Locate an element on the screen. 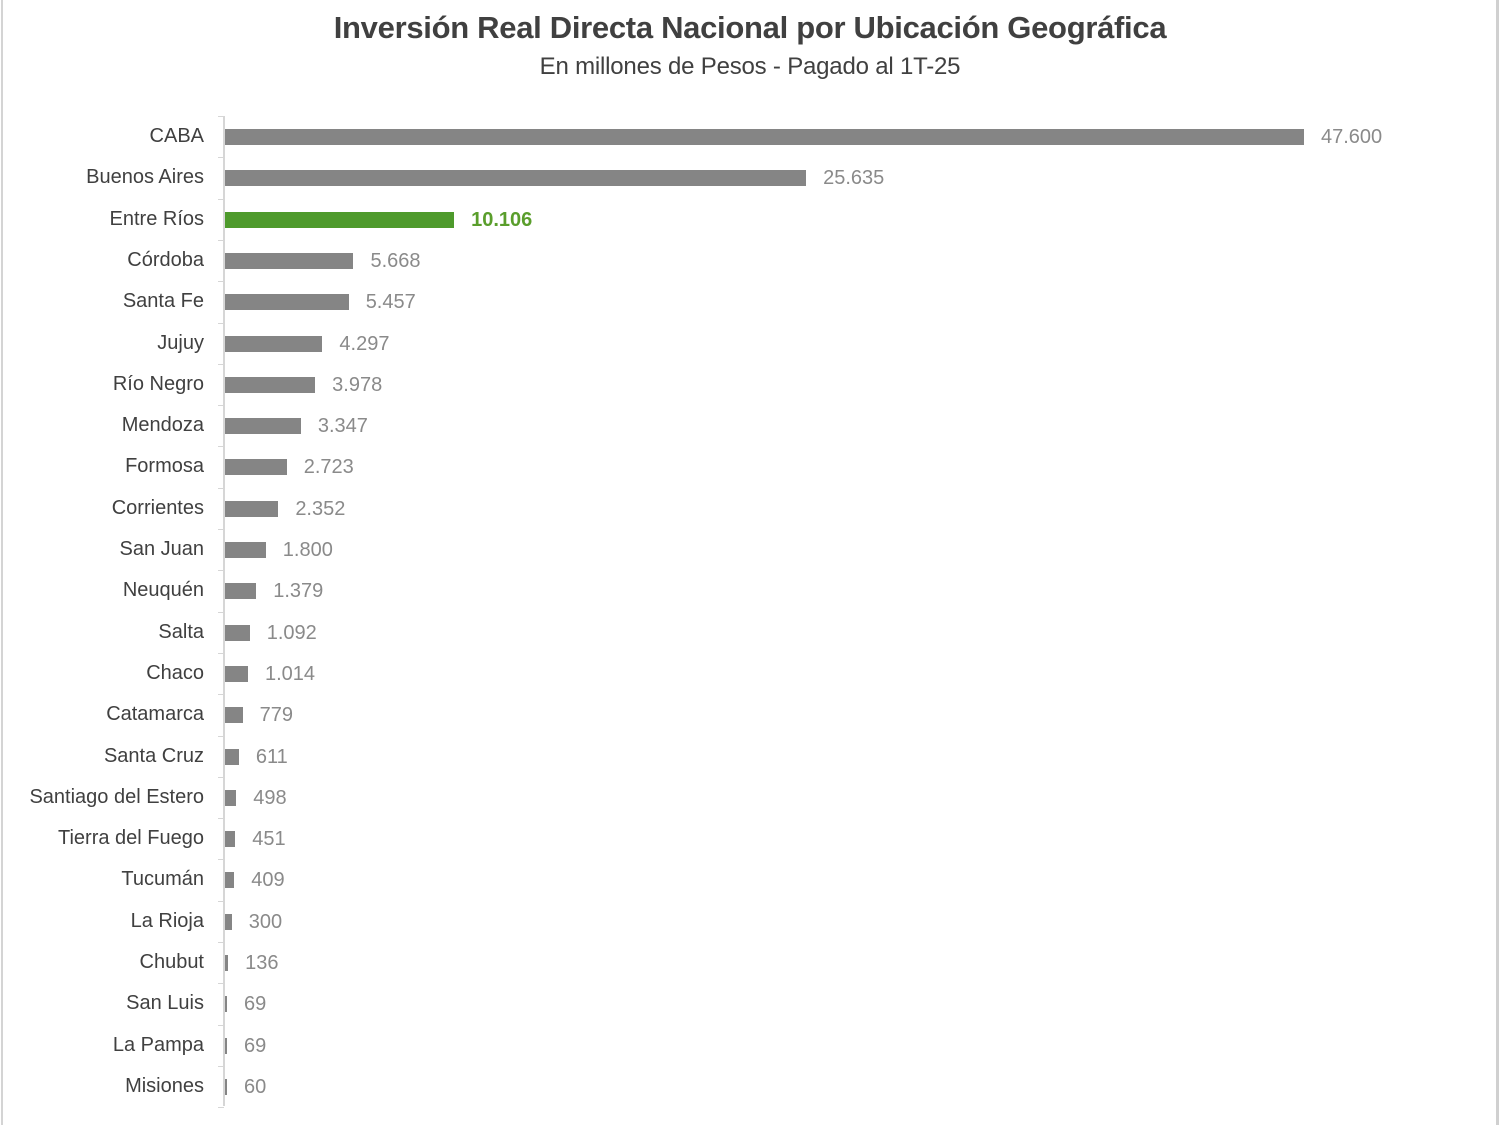 This screenshot has width=1500, height=1125. value-label: 4.297 is located at coordinates (364, 344).